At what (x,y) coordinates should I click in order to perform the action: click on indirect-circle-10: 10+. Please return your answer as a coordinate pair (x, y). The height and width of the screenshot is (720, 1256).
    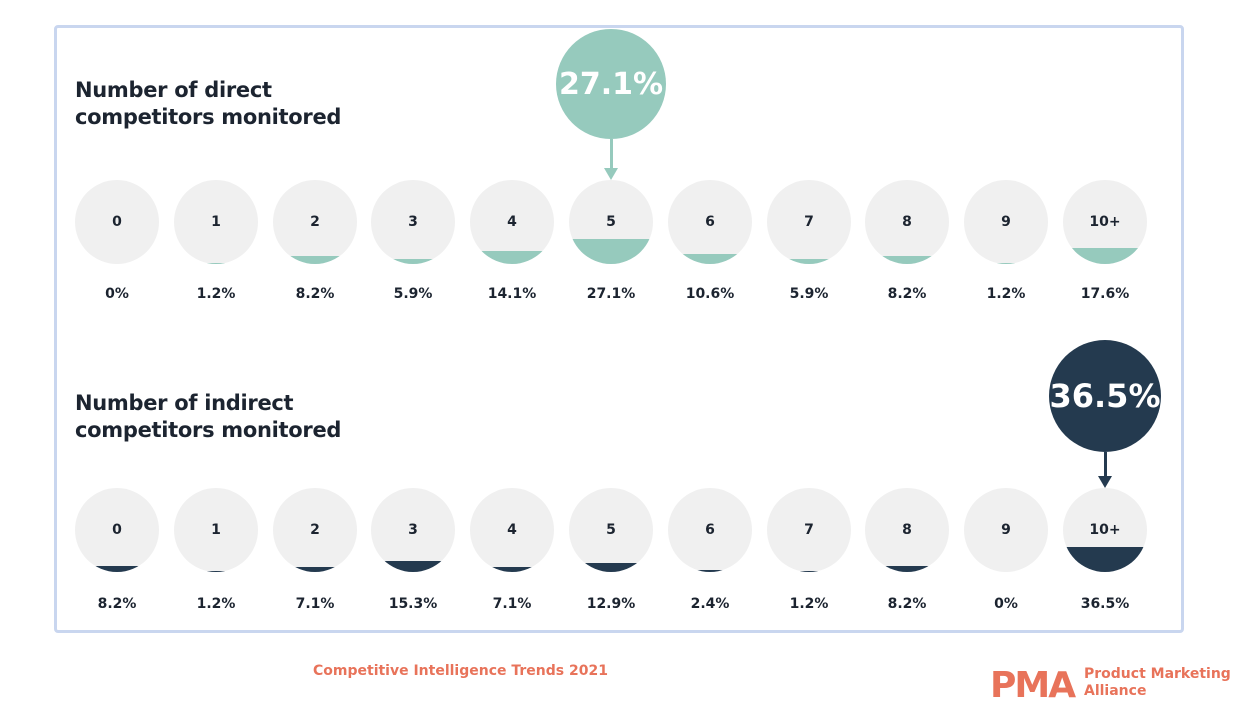
    Looking at the image, I should click on (1105, 530).